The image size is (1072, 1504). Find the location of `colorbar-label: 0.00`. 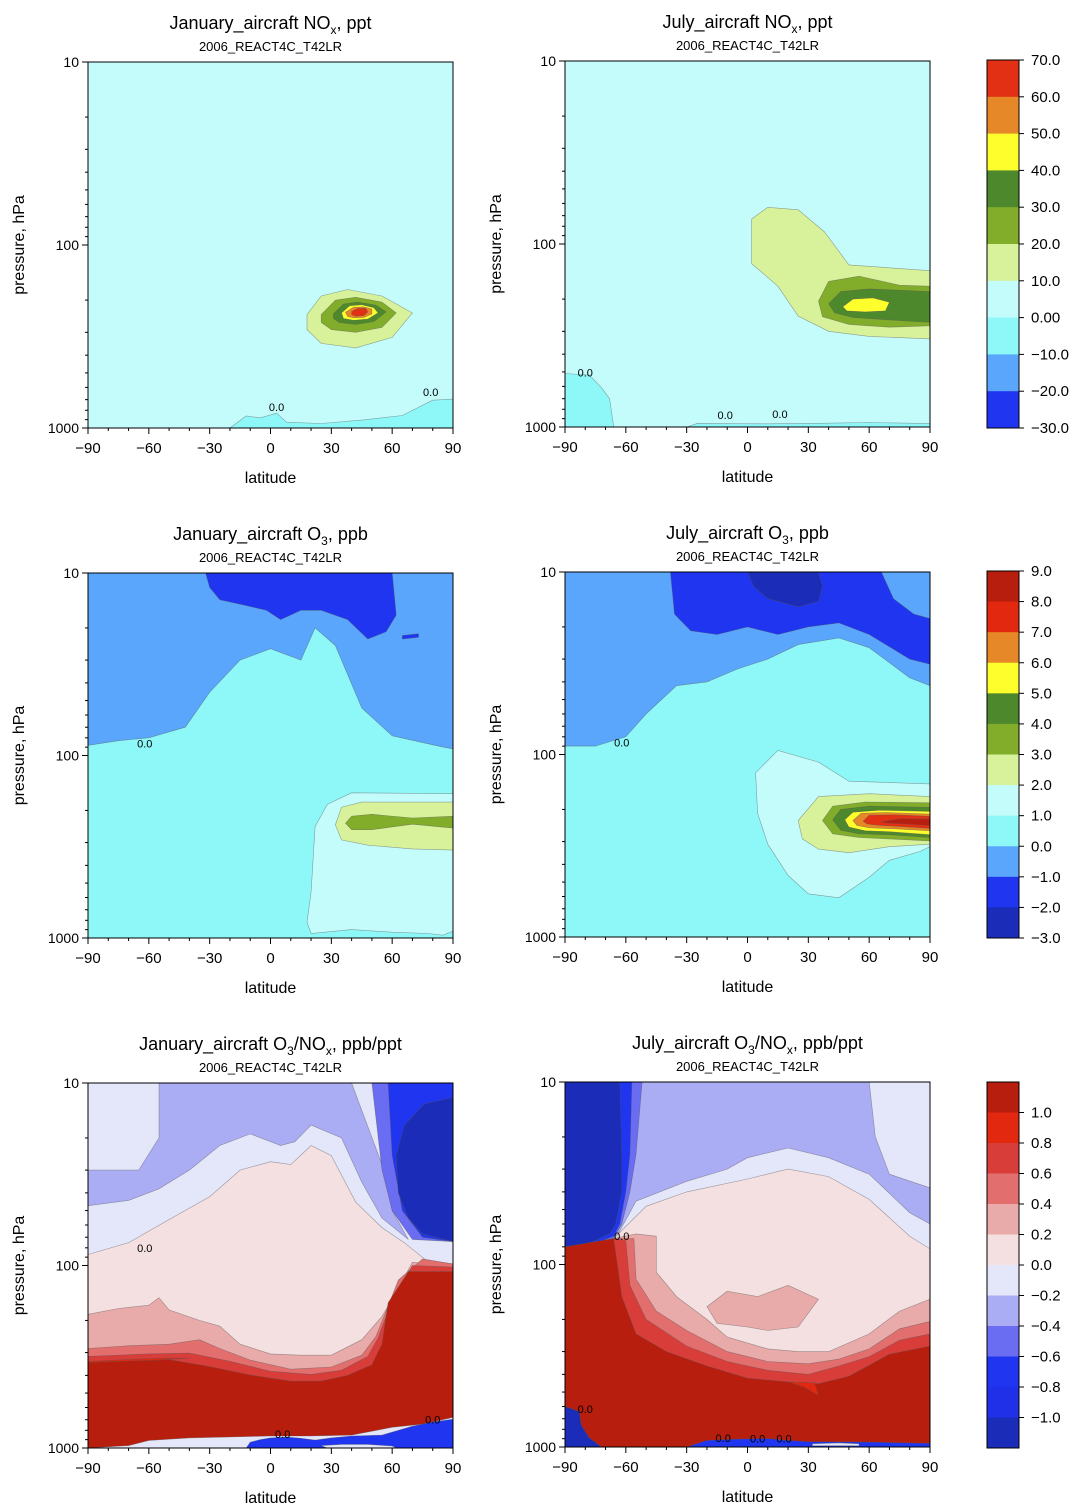

colorbar-label: 0.00 is located at coordinates (1045, 318).